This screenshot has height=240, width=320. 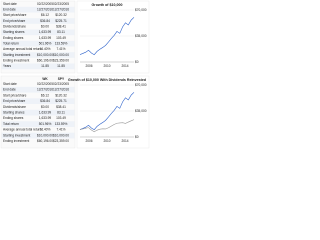 I want to click on table-header: SPY, so click(x=61, y=79).